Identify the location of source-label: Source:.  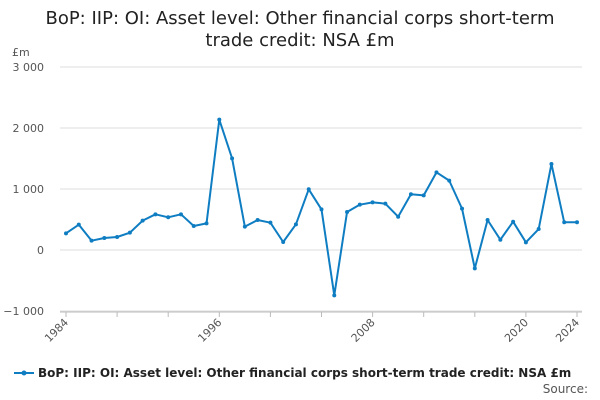
(565, 389).